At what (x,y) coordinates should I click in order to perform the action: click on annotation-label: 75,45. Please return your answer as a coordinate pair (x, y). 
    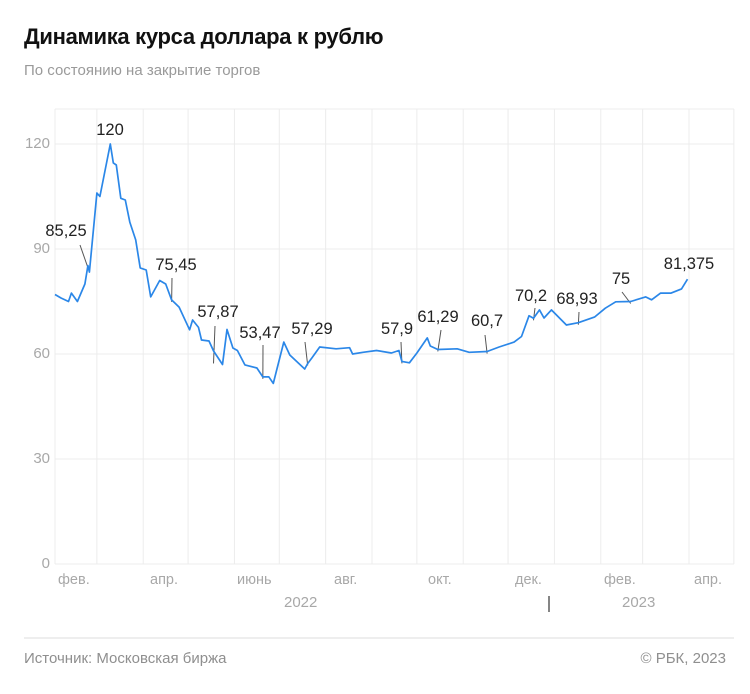
    Looking at the image, I should click on (176, 265).